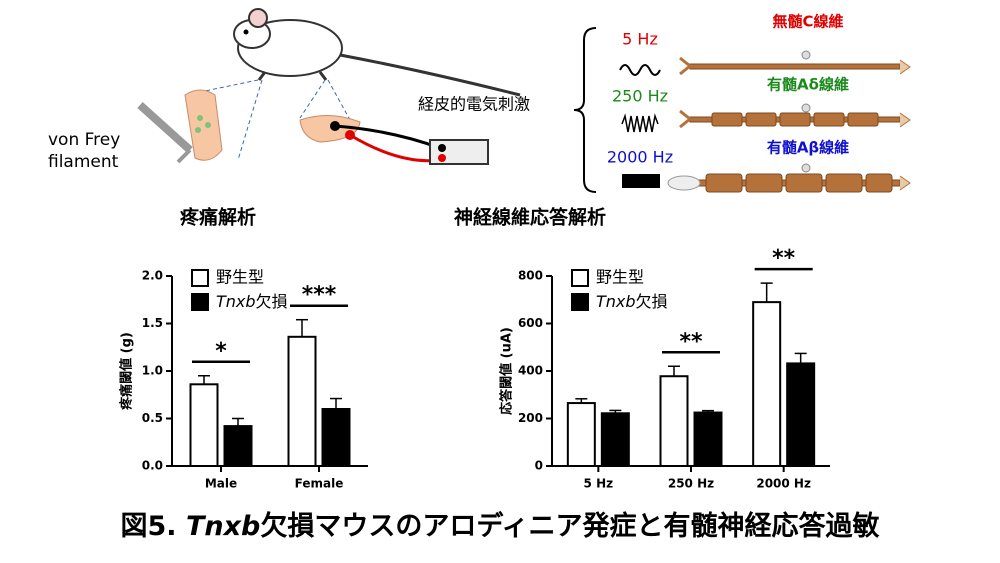  Describe the element at coordinates (691, 484) in the screenshot. I see `x-tick-label: 250 Hz` at that location.